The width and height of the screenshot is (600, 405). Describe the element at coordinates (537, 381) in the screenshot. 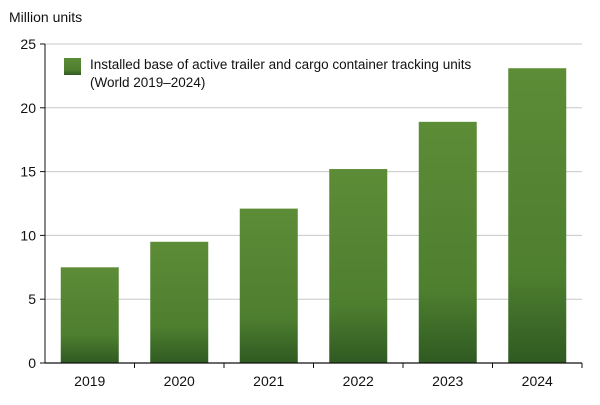

I see `x-tick-label: 2024` at that location.